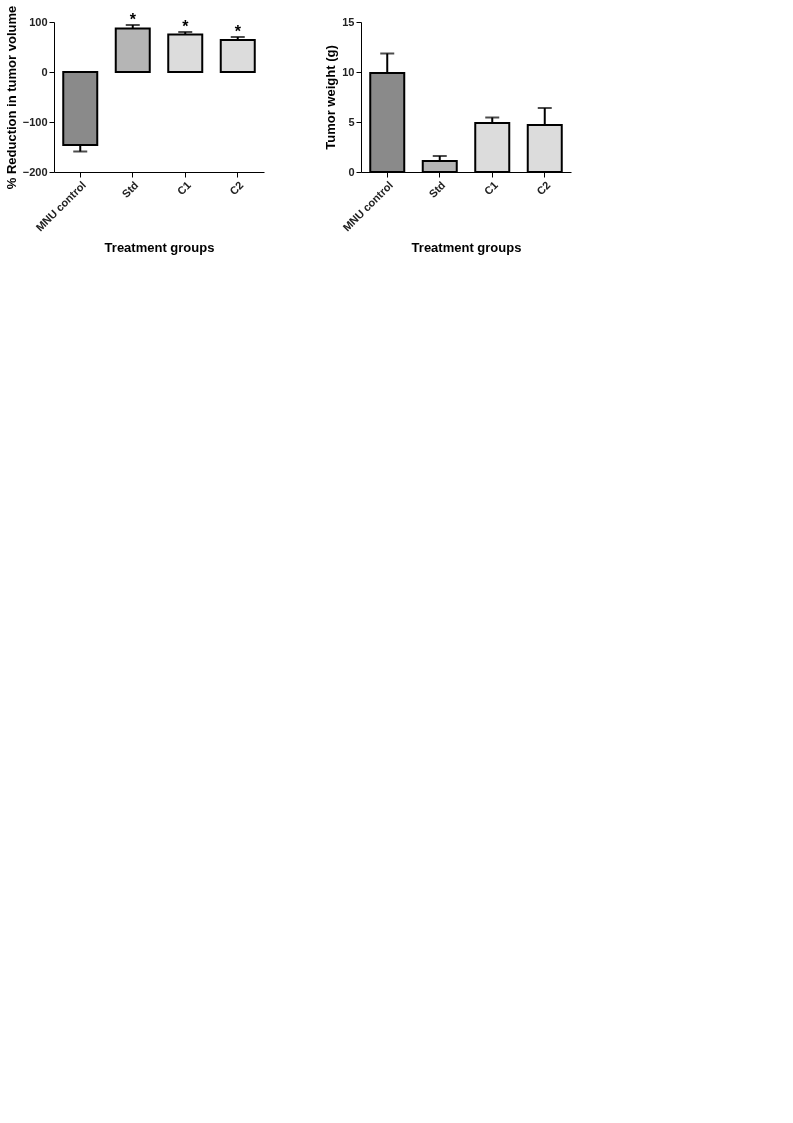 The image size is (793, 1123). What do you see at coordinates (38, 21) in the screenshot?
I see `y-tick-label: 100` at bounding box center [38, 21].